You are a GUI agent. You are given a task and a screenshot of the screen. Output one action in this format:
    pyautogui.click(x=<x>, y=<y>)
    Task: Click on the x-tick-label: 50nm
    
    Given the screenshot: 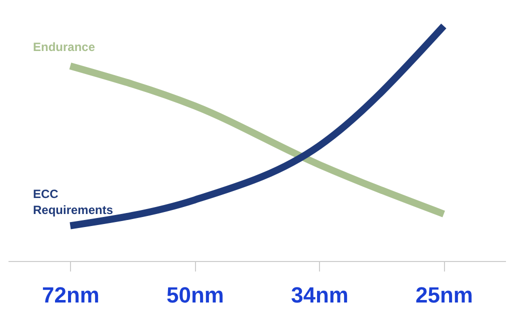 What is the action you would take?
    pyautogui.click(x=195, y=295)
    